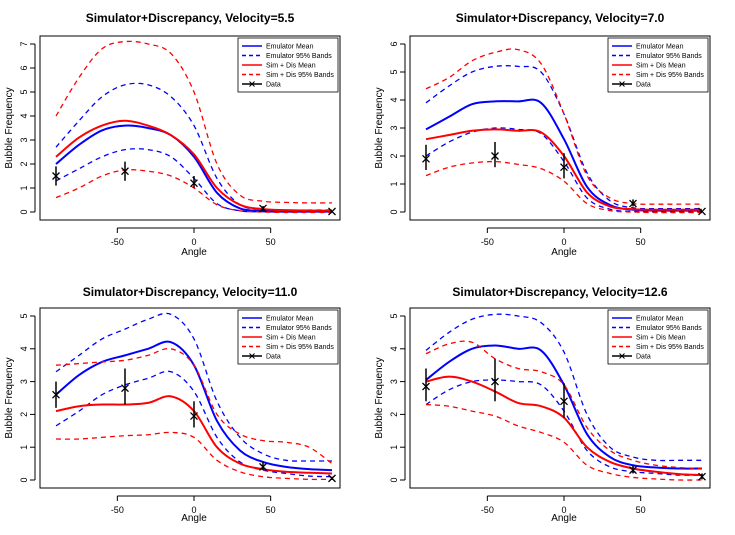 This screenshot has width=735, height=535. Describe the element at coordinates (24, 67) in the screenshot. I see `y-tick-label: 6` at that location.